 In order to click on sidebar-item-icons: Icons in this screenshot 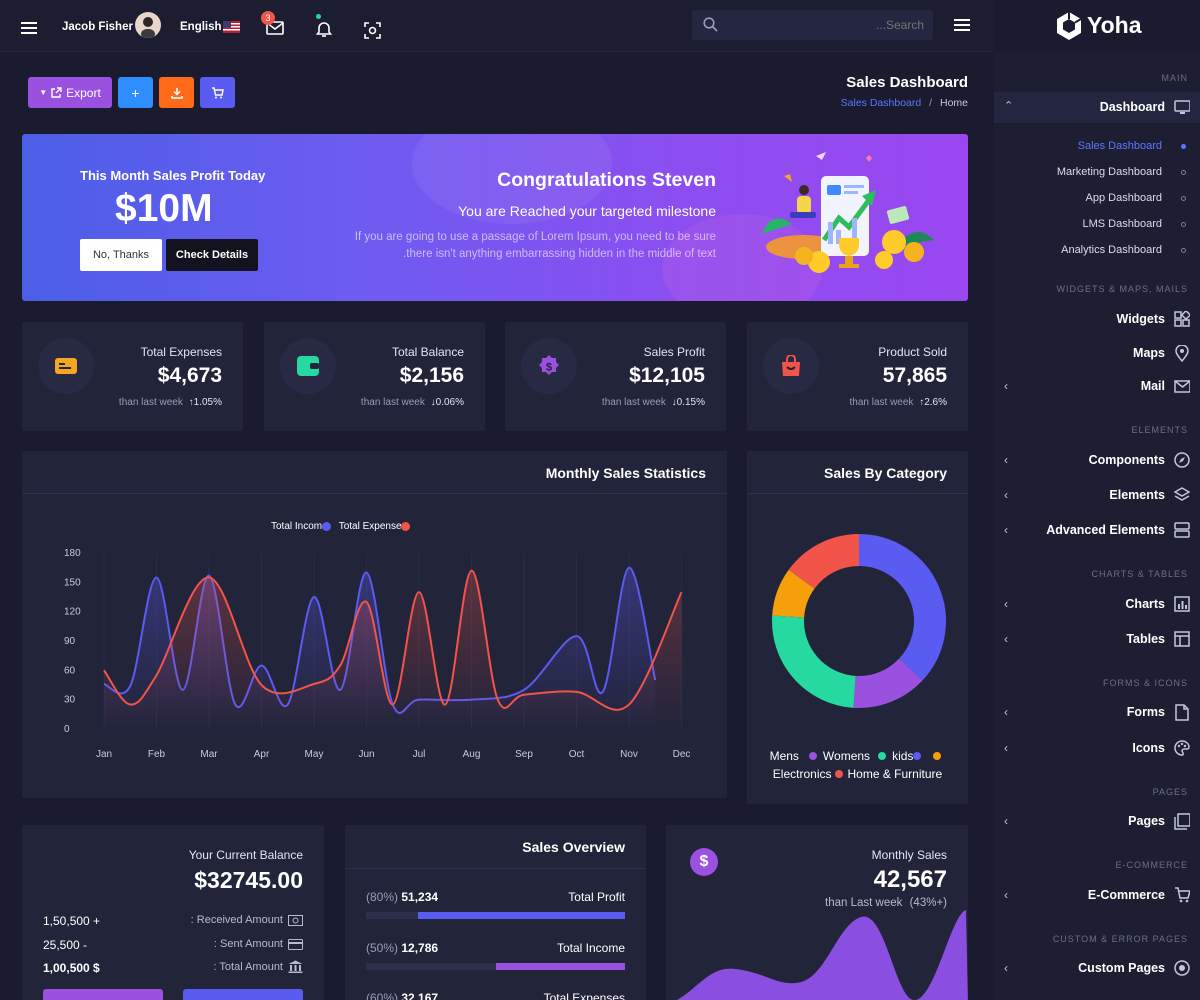, I will do `click(1161, 748)`.